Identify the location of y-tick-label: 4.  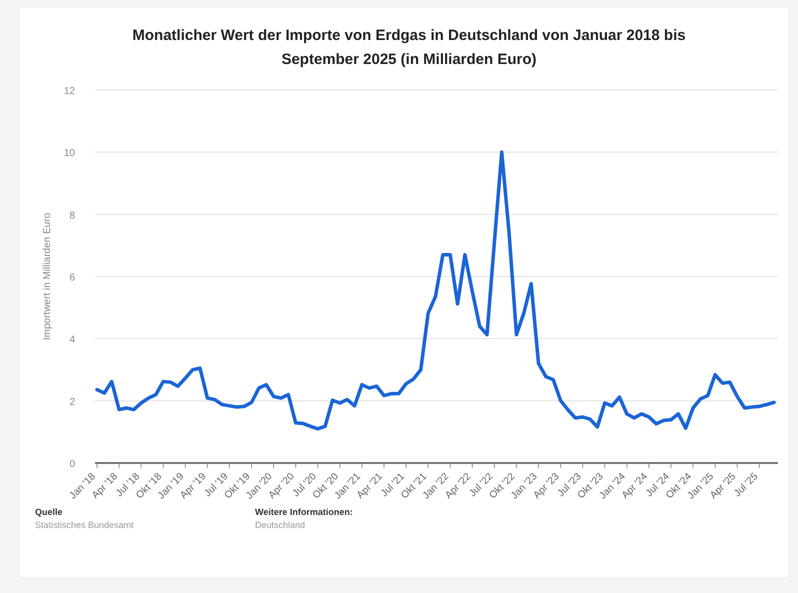
(72, 340).